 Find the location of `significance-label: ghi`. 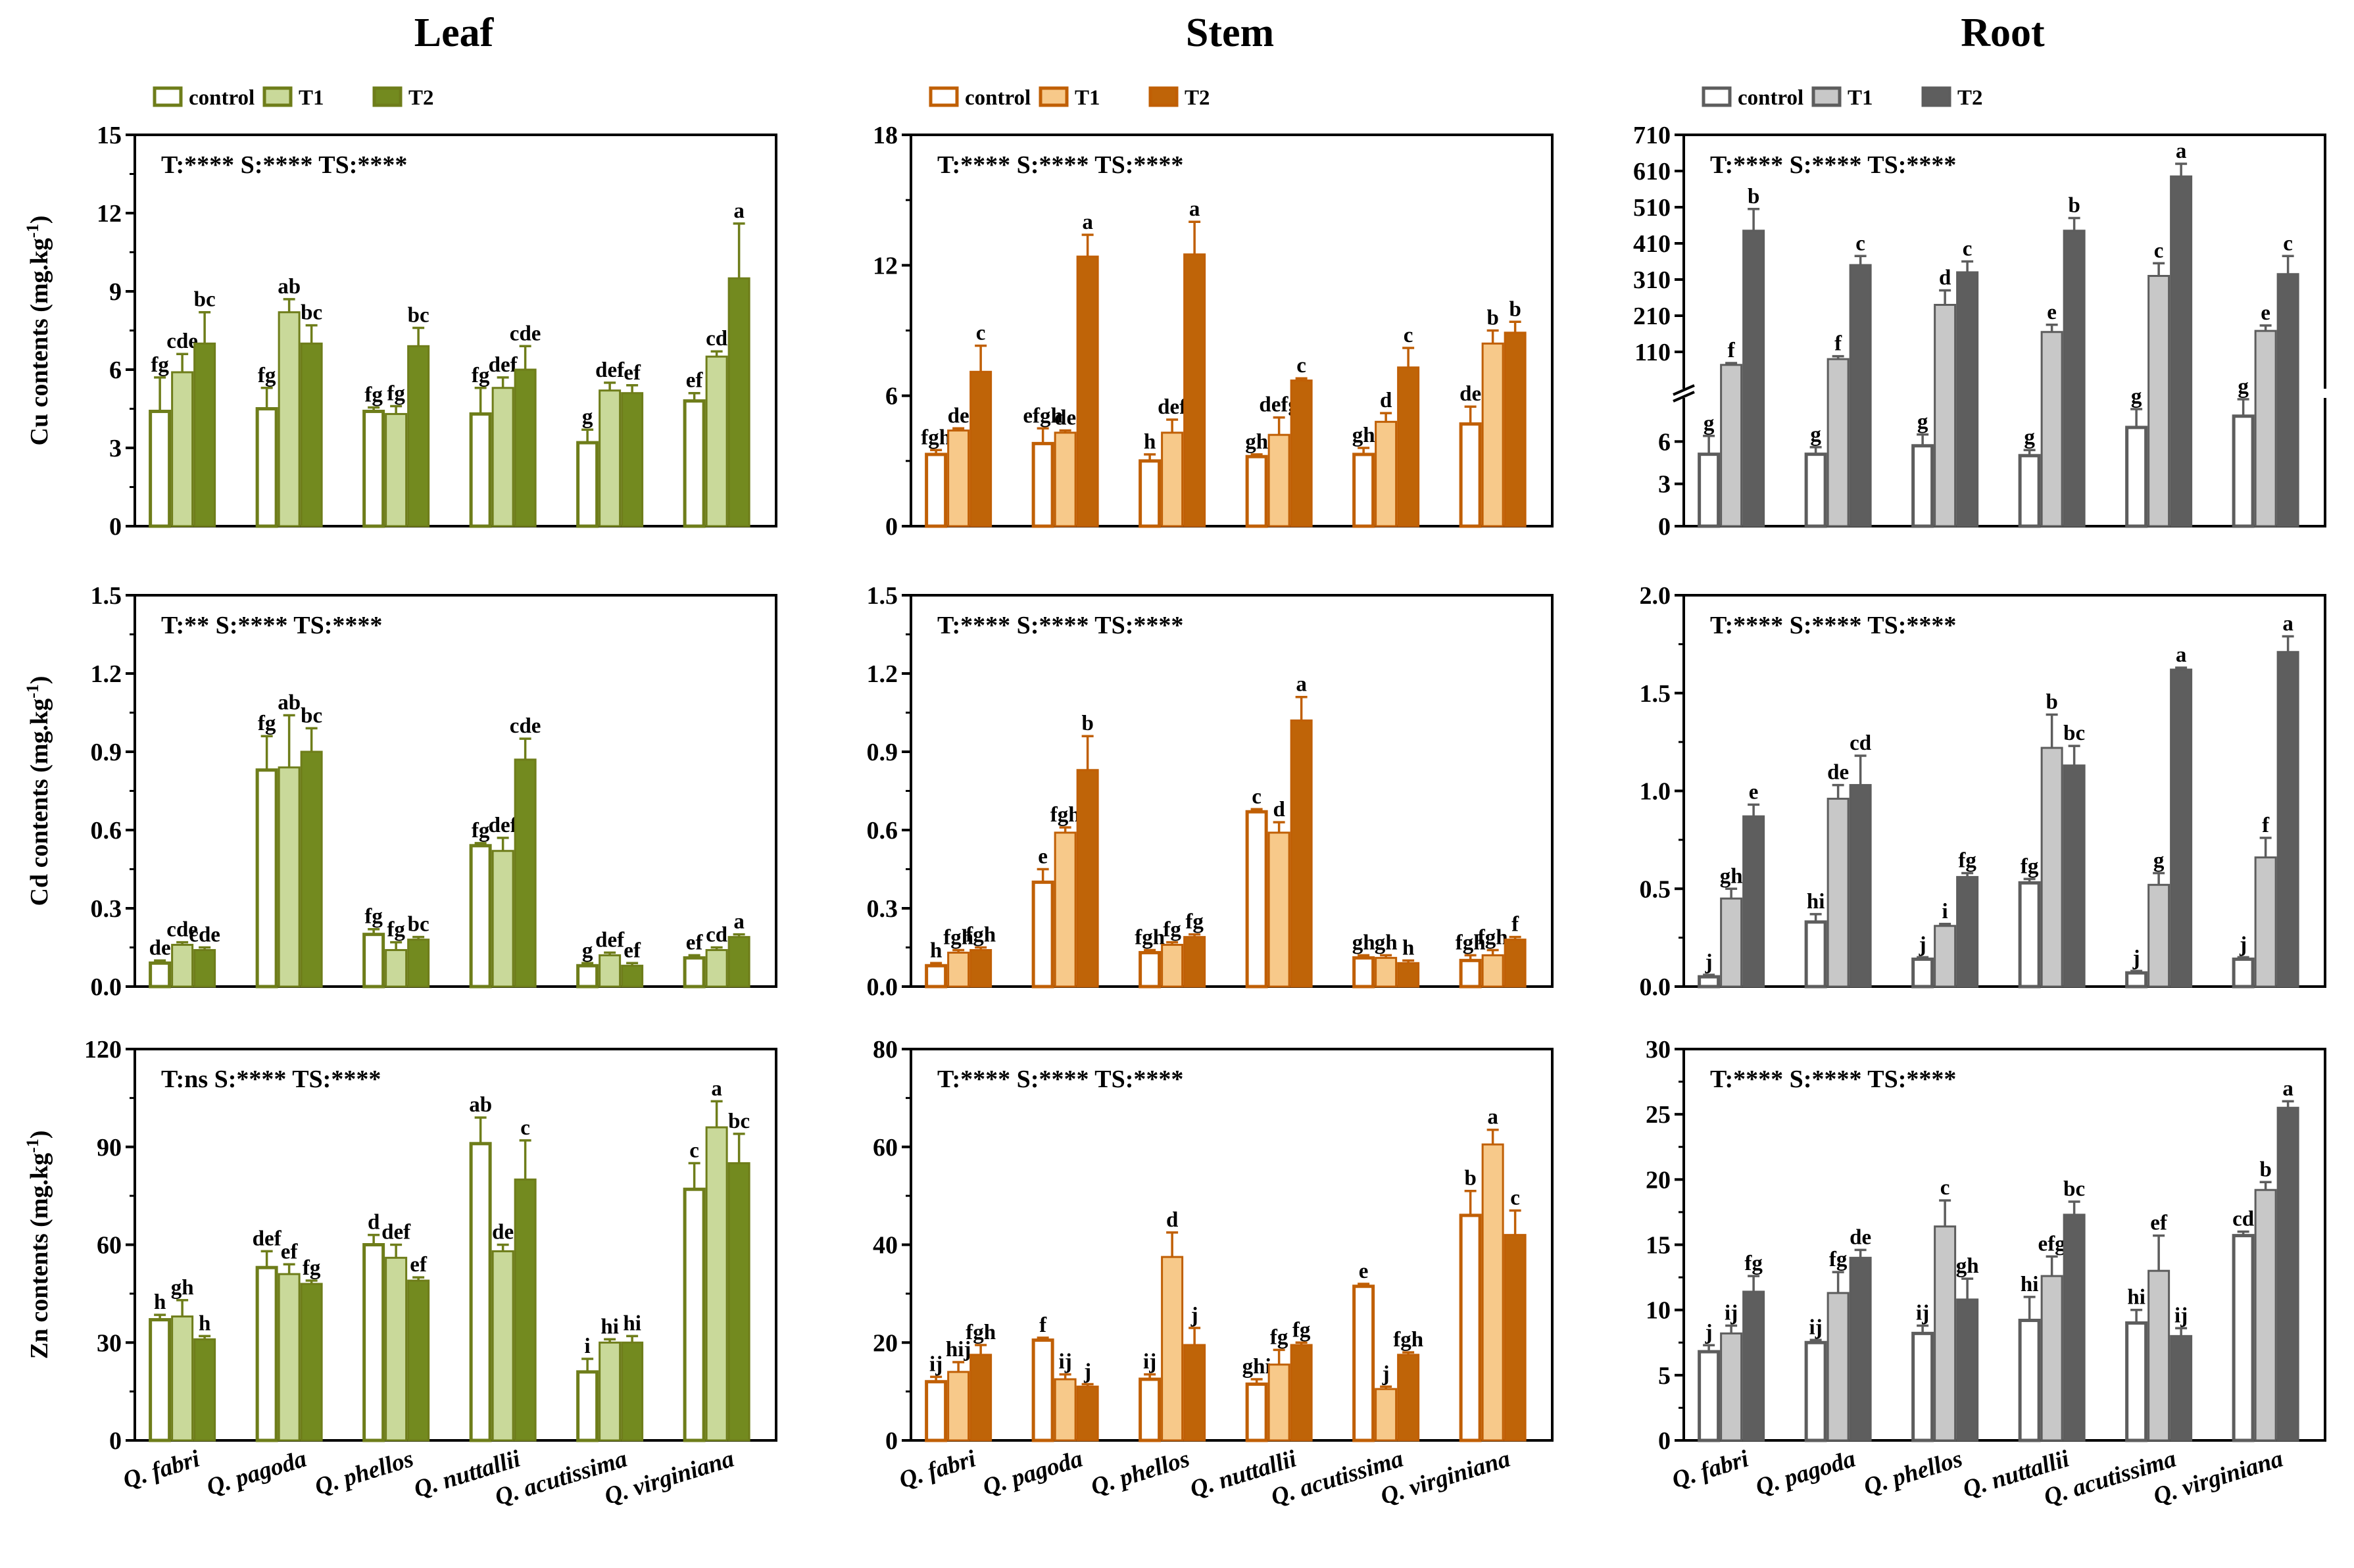

significance-label: ghi is located at coordinates (1256, 1367).